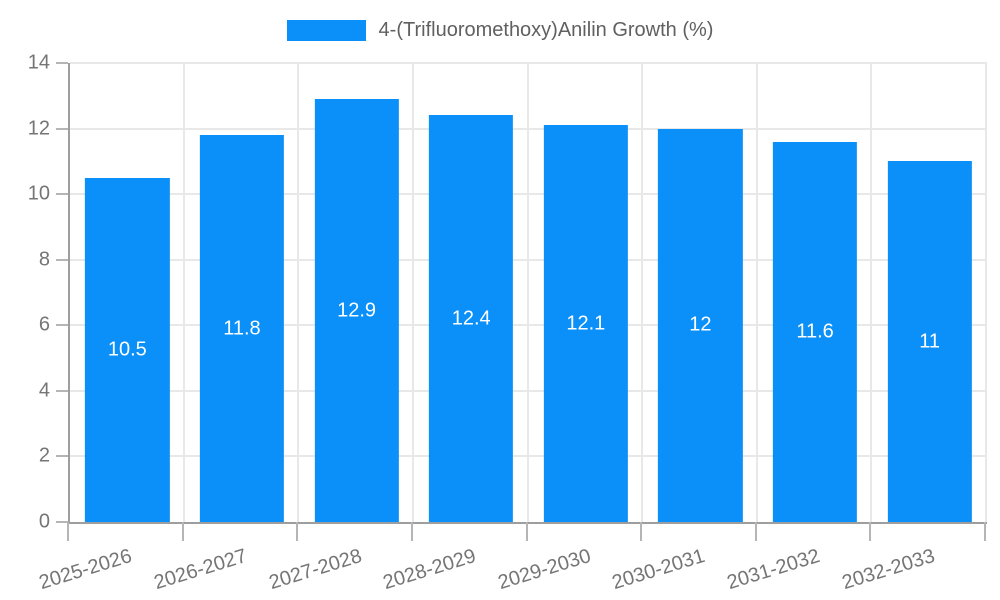 The height and width of the screenshot is (600, 1000). I want to click on x-tick-label-2025-2026: 2025-2026, so click(85, 570).